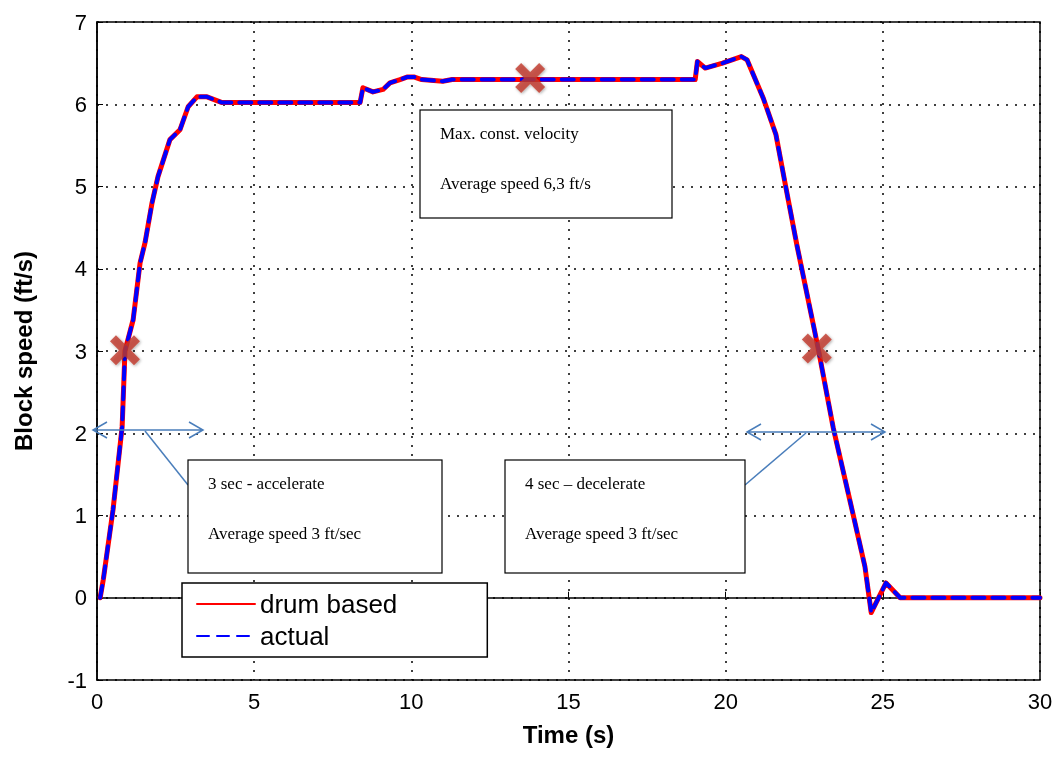  Describe the element at coordinates (295, 636) in the screenshot. I see `legend-label: actual` at that location.